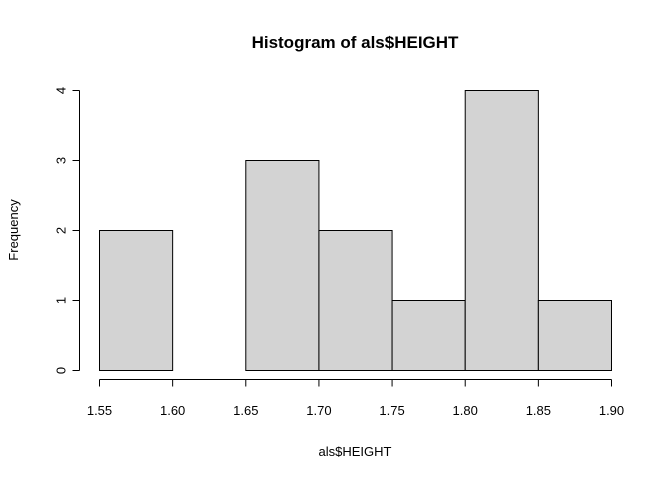 The height and width of the screenshot is (480, 672). I want to click on x-tick-label: 1.80, so click(465, 410).